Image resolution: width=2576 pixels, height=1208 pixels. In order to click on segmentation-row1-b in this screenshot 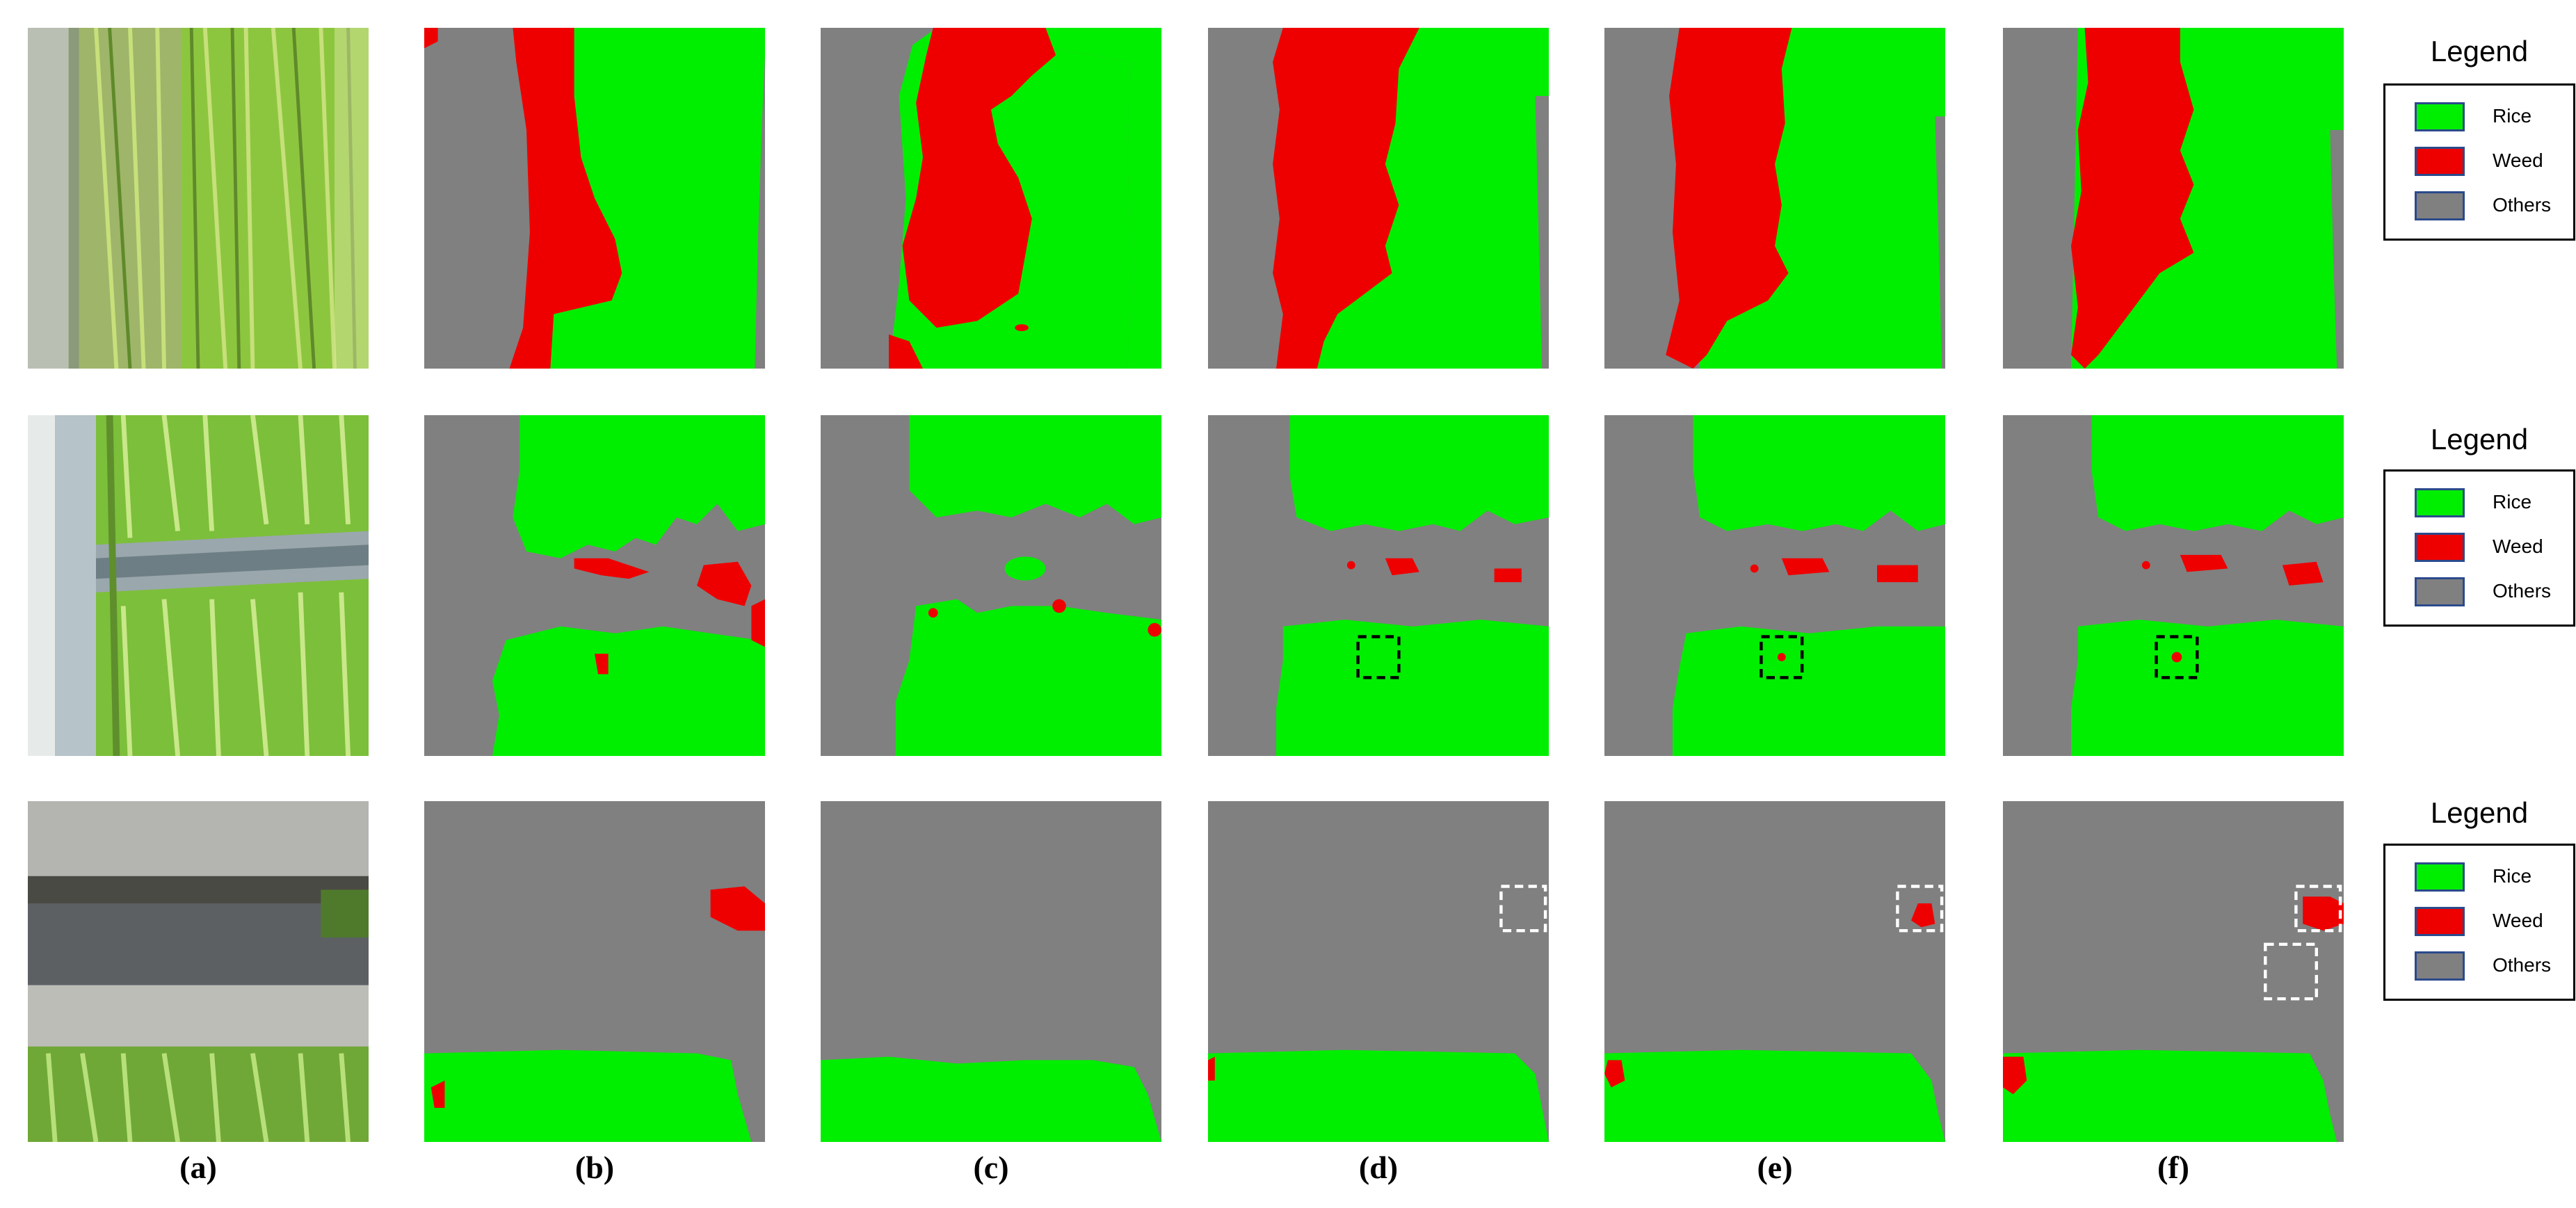, I will do `click(594, 198)`.